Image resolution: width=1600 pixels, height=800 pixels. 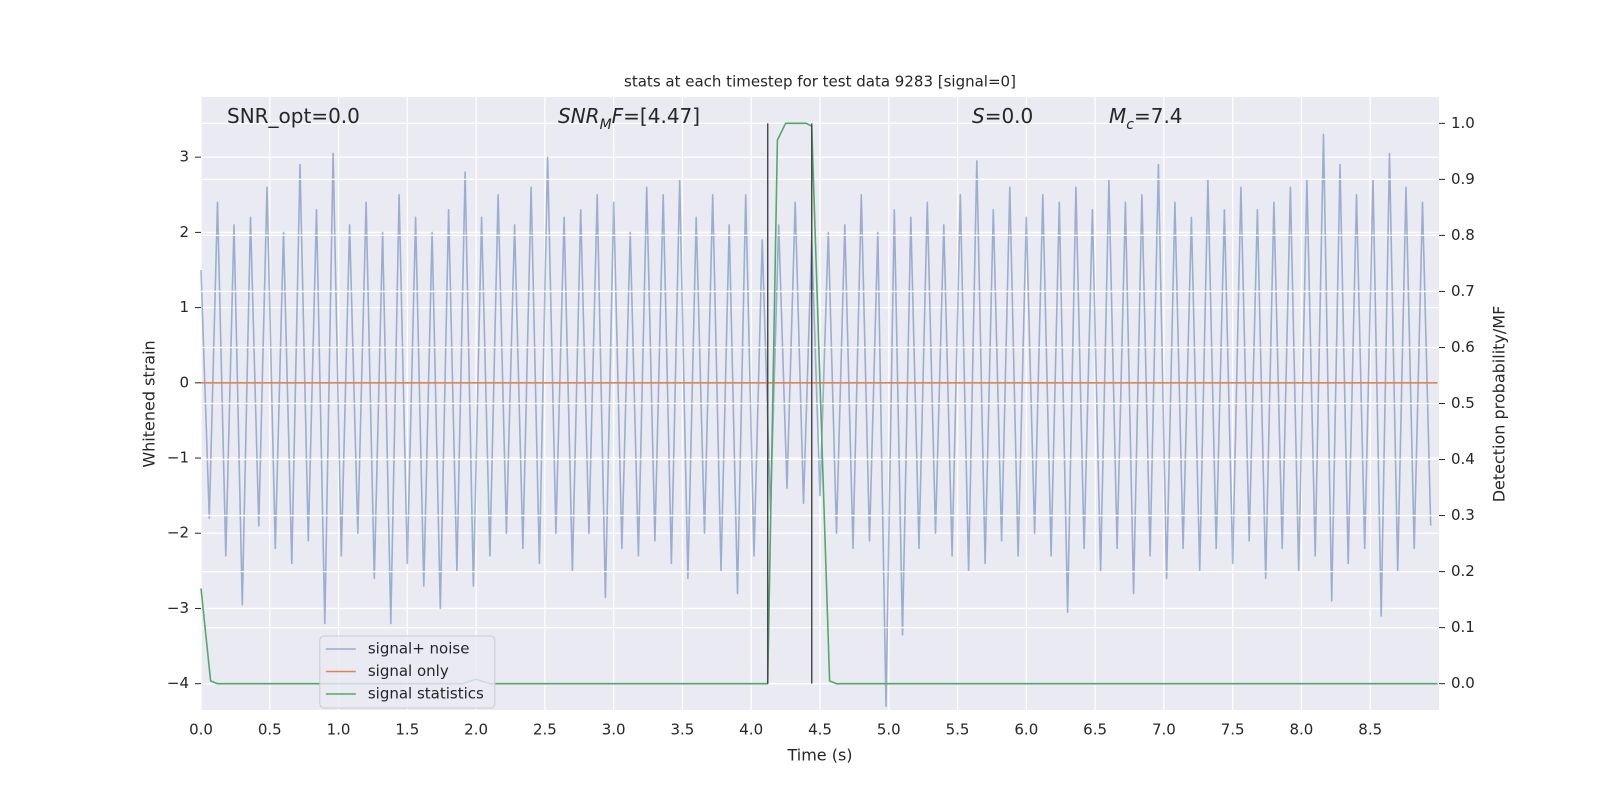 What do you see at coordinates (545, 730) in the screenshot?
I see `x-tick-label: 2.5` at bounding box center [545, 730].